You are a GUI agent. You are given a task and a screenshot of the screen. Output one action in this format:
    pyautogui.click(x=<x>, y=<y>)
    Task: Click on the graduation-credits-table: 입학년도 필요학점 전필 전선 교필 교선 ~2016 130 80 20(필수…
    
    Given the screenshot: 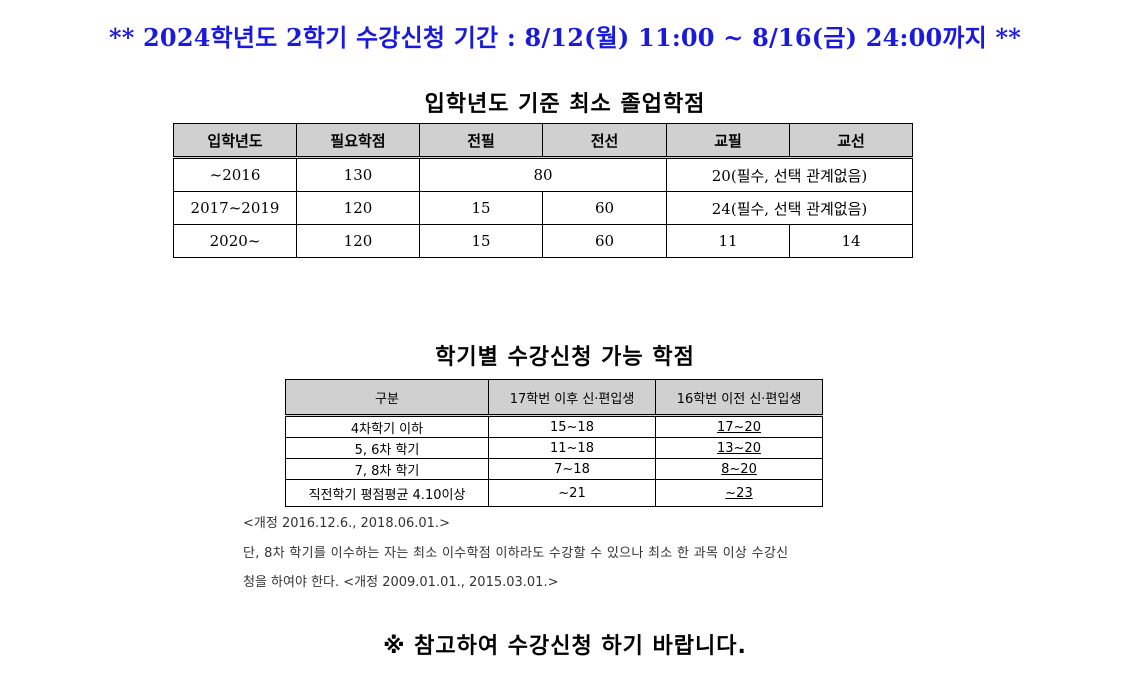 What is the action you would take?
    pyautogui.click(x=543, y=190)
    